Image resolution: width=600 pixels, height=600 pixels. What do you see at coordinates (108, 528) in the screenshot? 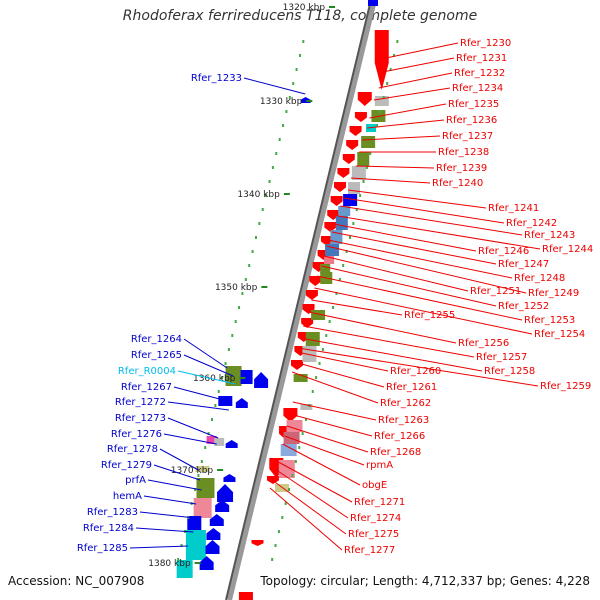
I see `left-gene-label: Rfer_1284` at bounding box center [108, 528].